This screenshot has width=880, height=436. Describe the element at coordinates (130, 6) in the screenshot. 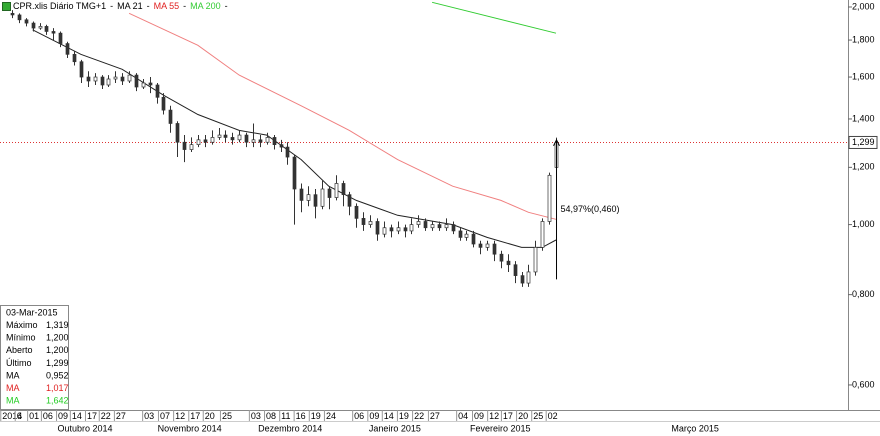

I see `legend-entry: MA 21` at that location.